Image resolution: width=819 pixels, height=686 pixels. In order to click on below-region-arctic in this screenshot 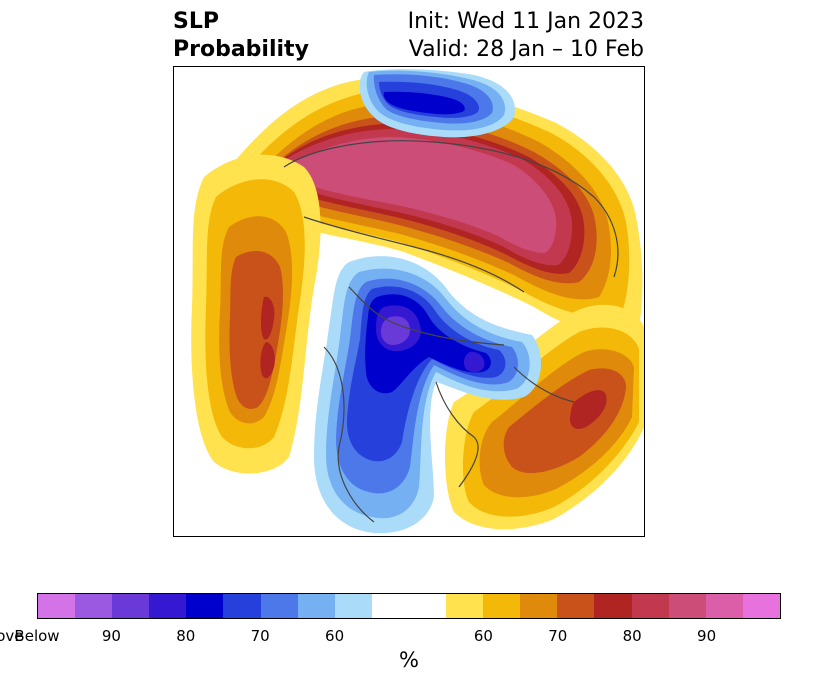, I will do `click(428, 395)`.